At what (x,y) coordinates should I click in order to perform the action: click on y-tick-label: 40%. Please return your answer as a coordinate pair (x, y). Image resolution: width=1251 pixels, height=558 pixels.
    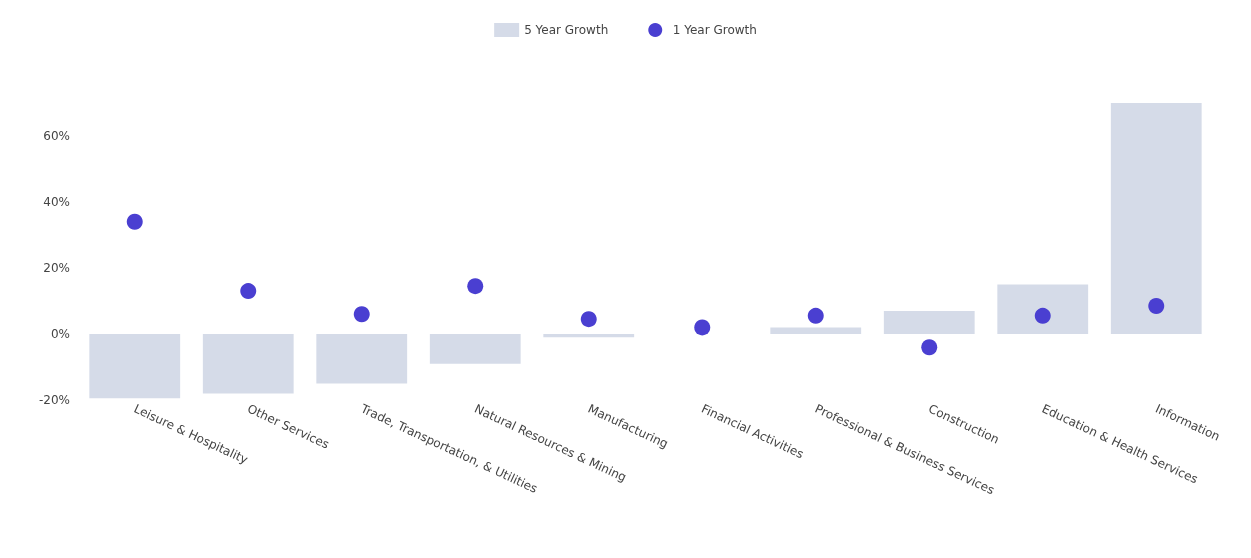
    Looking at the image, I should click on (56, 202).